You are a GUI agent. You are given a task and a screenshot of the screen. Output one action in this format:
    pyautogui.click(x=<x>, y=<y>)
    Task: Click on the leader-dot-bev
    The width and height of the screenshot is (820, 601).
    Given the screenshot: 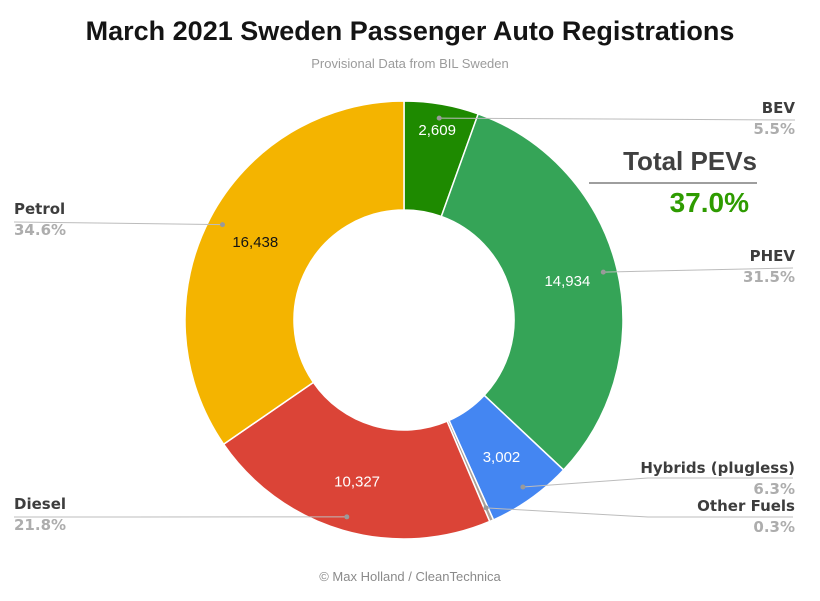 What is the action you would take?
    pyautogui.click(x=439, y=118)
    